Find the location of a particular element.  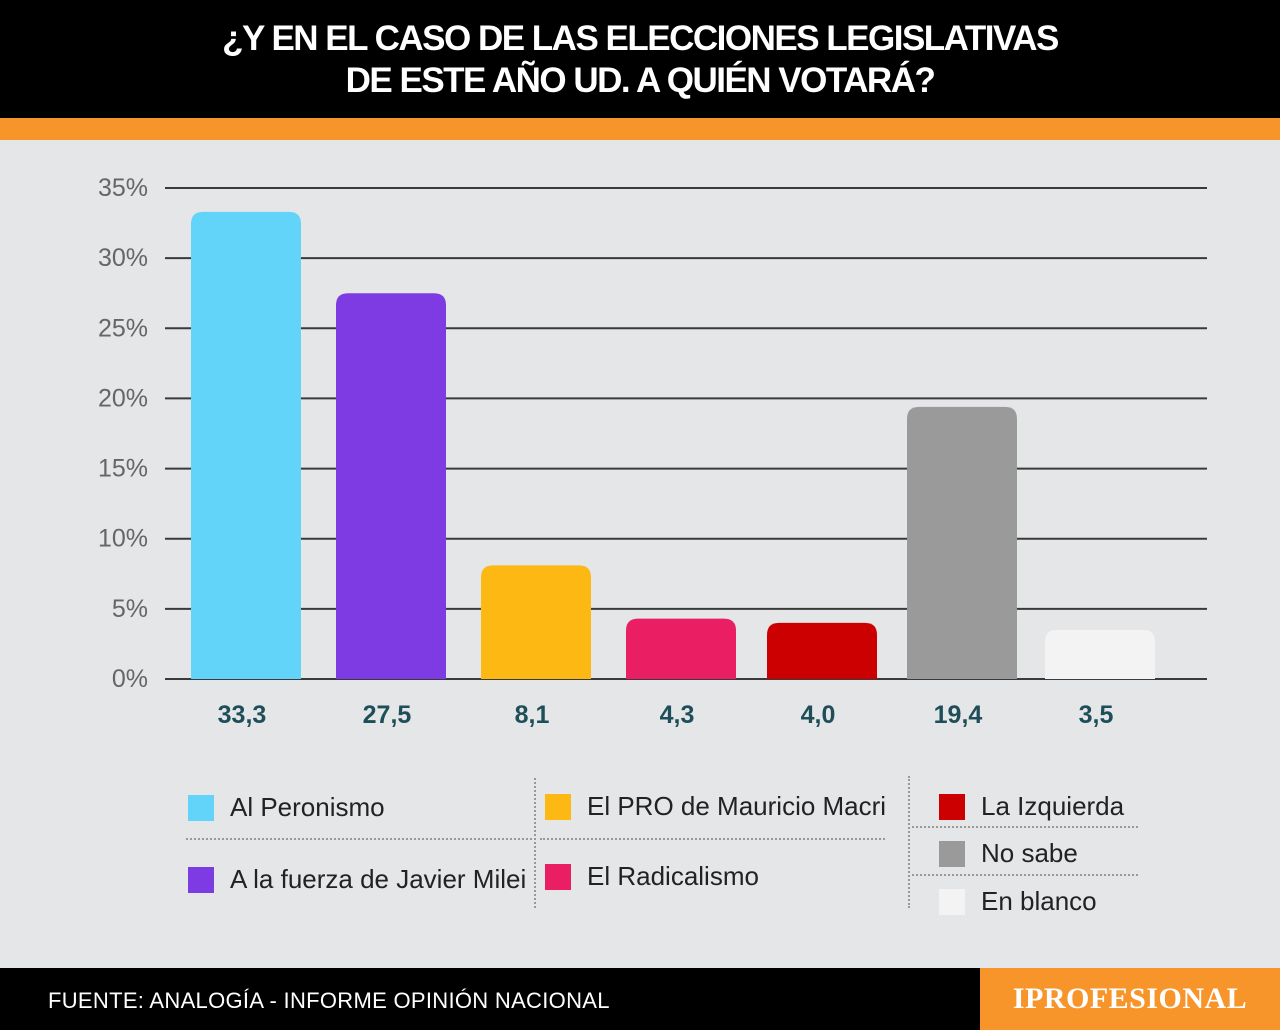

y-tick-label: 20% is located at coordinates (123, 398).